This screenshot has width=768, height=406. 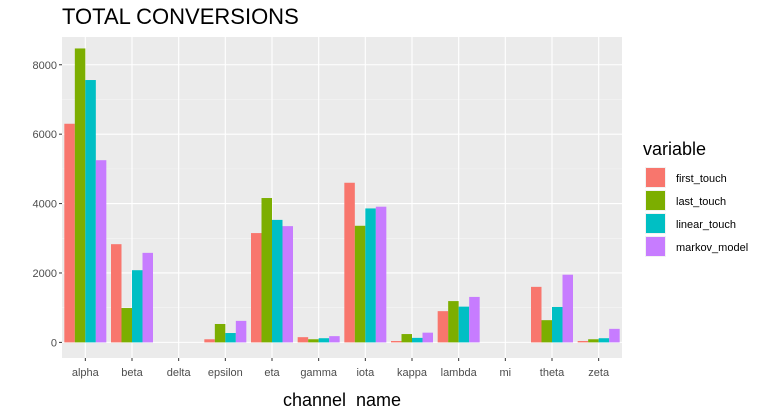 I want to click on legend-label-markov_model: markov_model, so click(x=712, y=248).